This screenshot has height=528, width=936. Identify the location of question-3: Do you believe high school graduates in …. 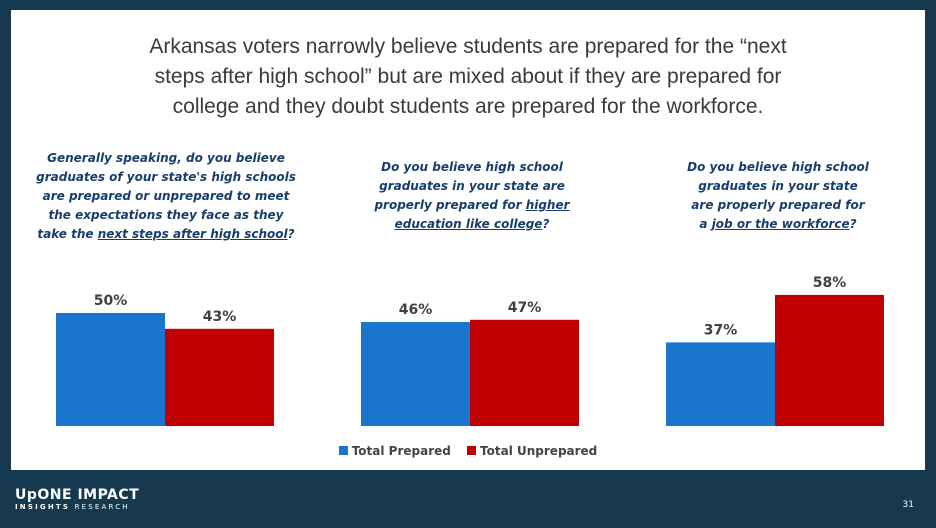
(778, 196).